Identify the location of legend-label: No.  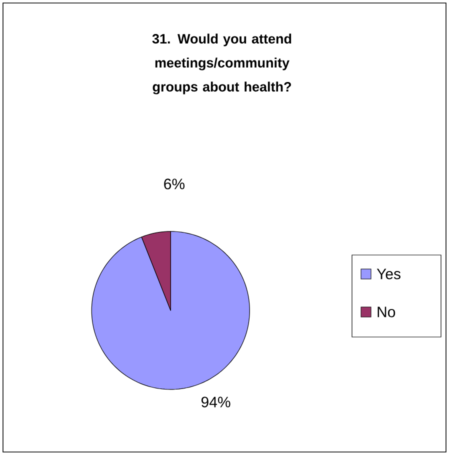
(387, 312).